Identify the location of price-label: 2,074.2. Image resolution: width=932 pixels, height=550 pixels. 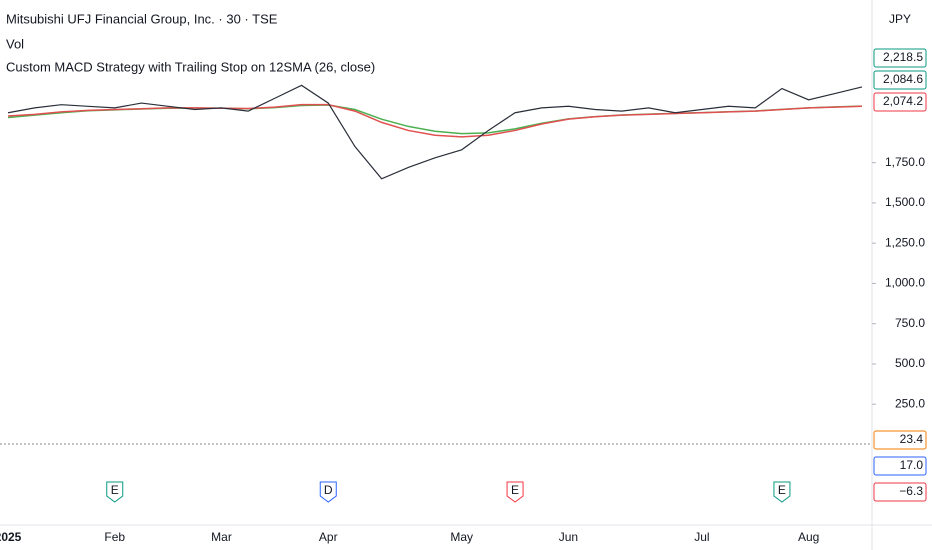
(903, 101).